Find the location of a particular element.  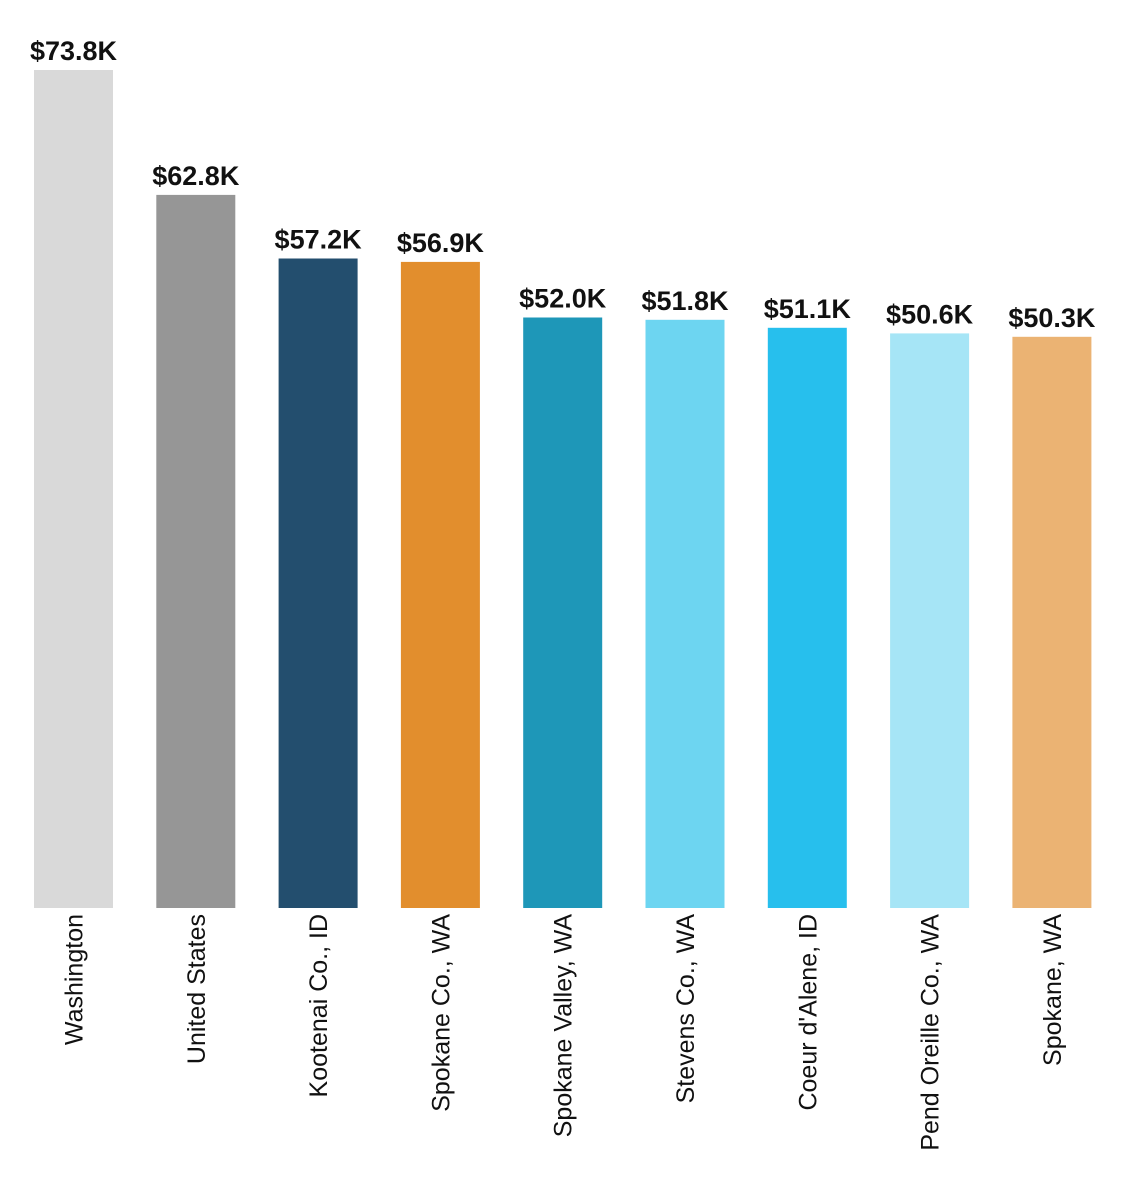

category-label-kootenai-co-id: Kootenai Co., ID is located at coordinates (319, 1005).